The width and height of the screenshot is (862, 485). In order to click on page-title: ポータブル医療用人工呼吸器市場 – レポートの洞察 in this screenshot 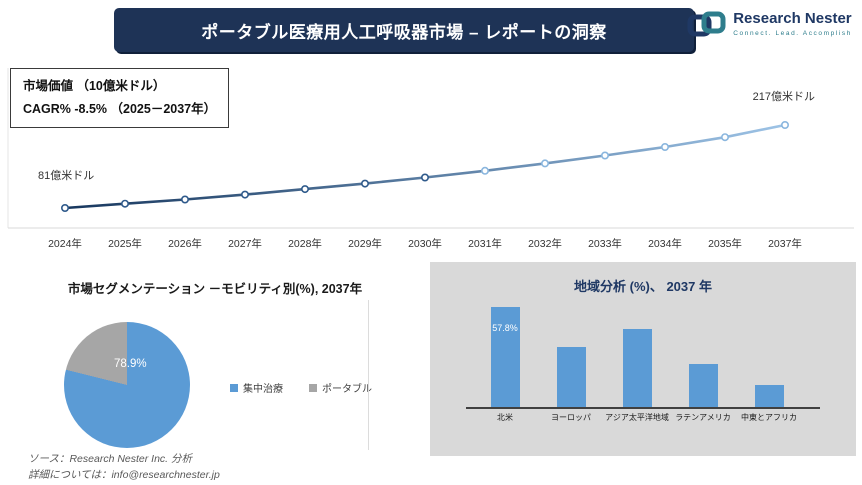, I will do `click(404, 32)`.